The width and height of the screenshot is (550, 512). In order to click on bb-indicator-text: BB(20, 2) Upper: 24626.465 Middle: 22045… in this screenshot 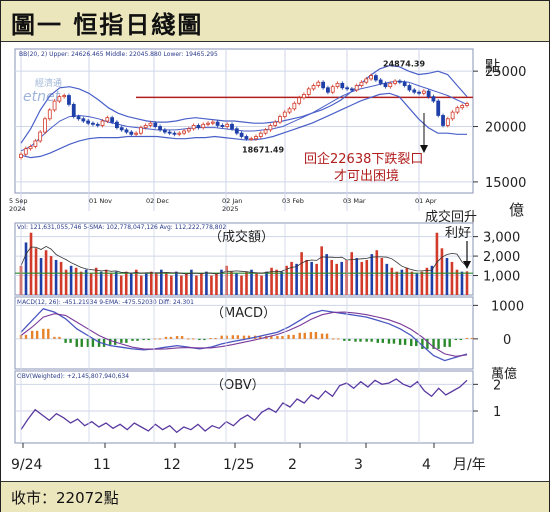, I will do `click(118, 54)`.